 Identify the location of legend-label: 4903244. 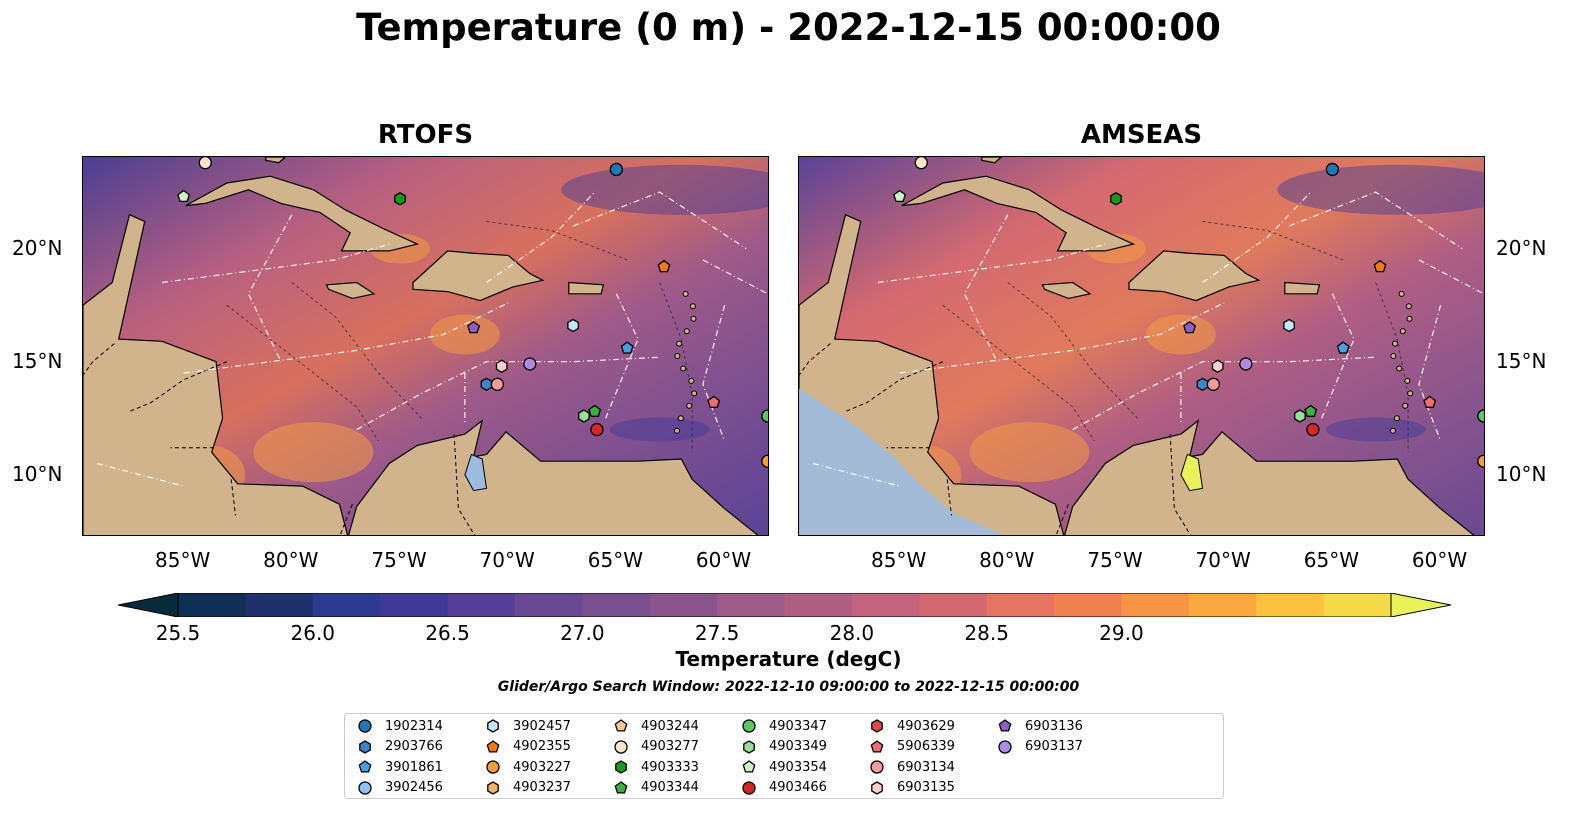
(670, 726).